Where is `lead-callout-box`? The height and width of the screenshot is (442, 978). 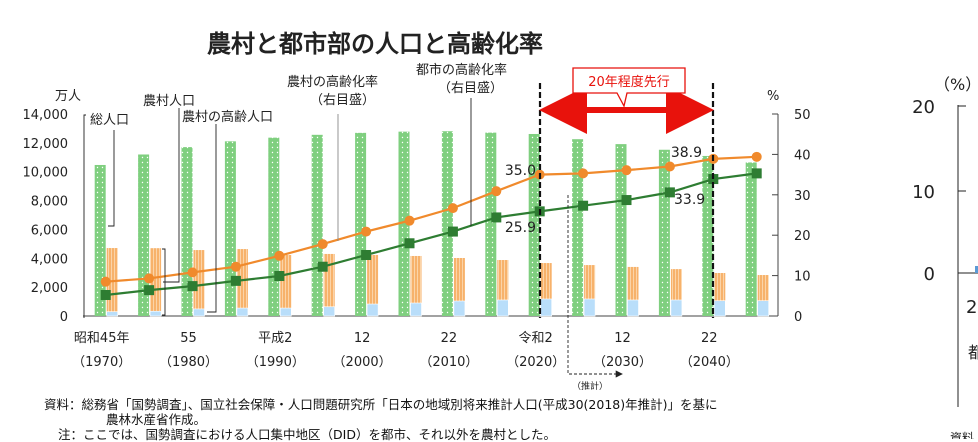 lead-callout-box is located at coordinates (629, 87).